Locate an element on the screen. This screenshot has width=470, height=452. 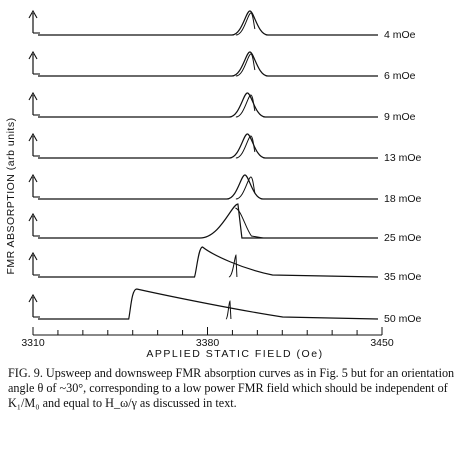
series-label: 4 mOe is located at coordinates (400, 35).